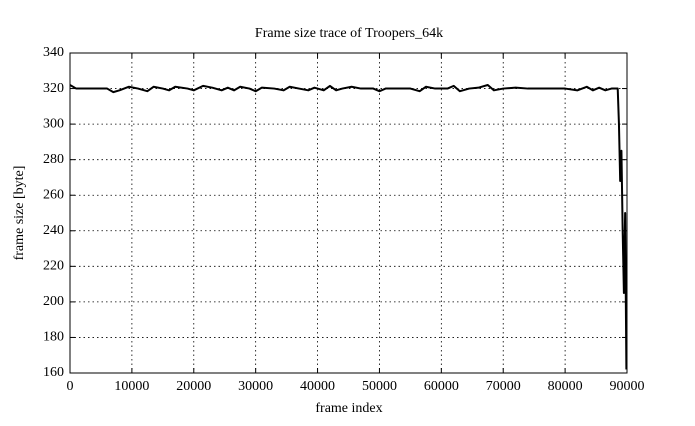 This screenshot has height=426, width=695. I want to click on y-tick-label: 320, so click(53, 88).